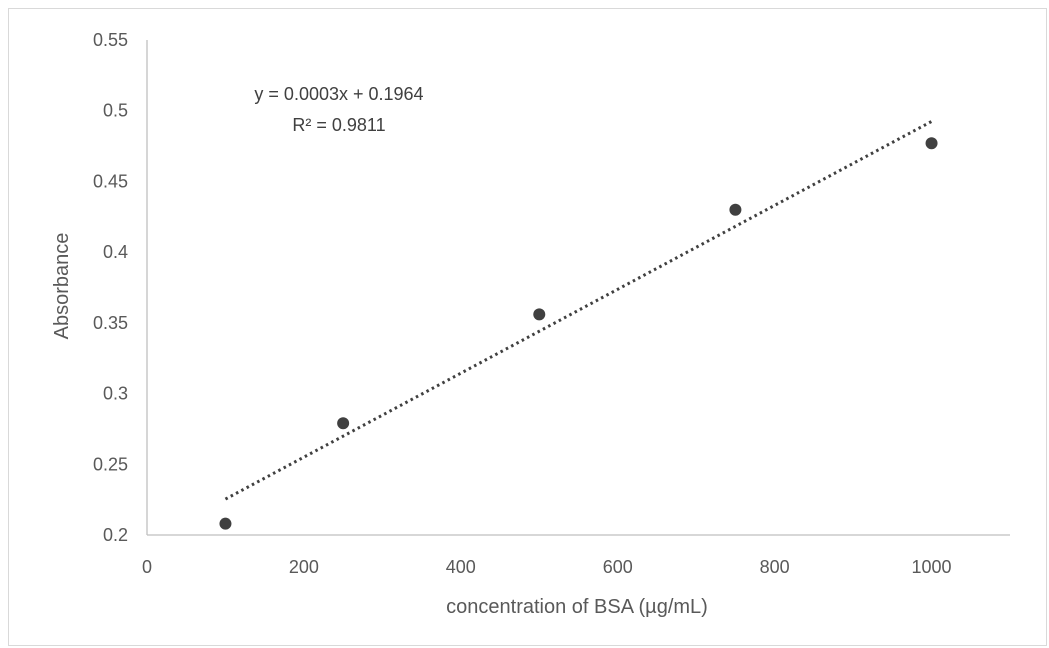 This screenshot has width=1049, height=648. I want to click on y-tick-label: 0.2, so click(115, 535).